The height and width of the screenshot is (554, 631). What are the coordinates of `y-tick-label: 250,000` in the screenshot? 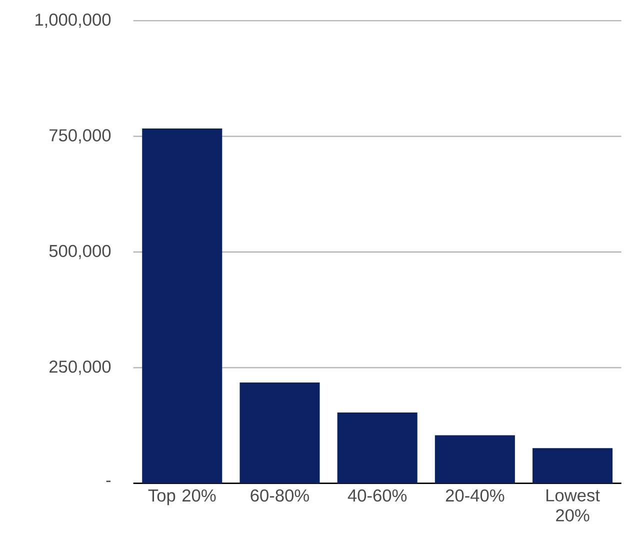 It's located at (80, 367).